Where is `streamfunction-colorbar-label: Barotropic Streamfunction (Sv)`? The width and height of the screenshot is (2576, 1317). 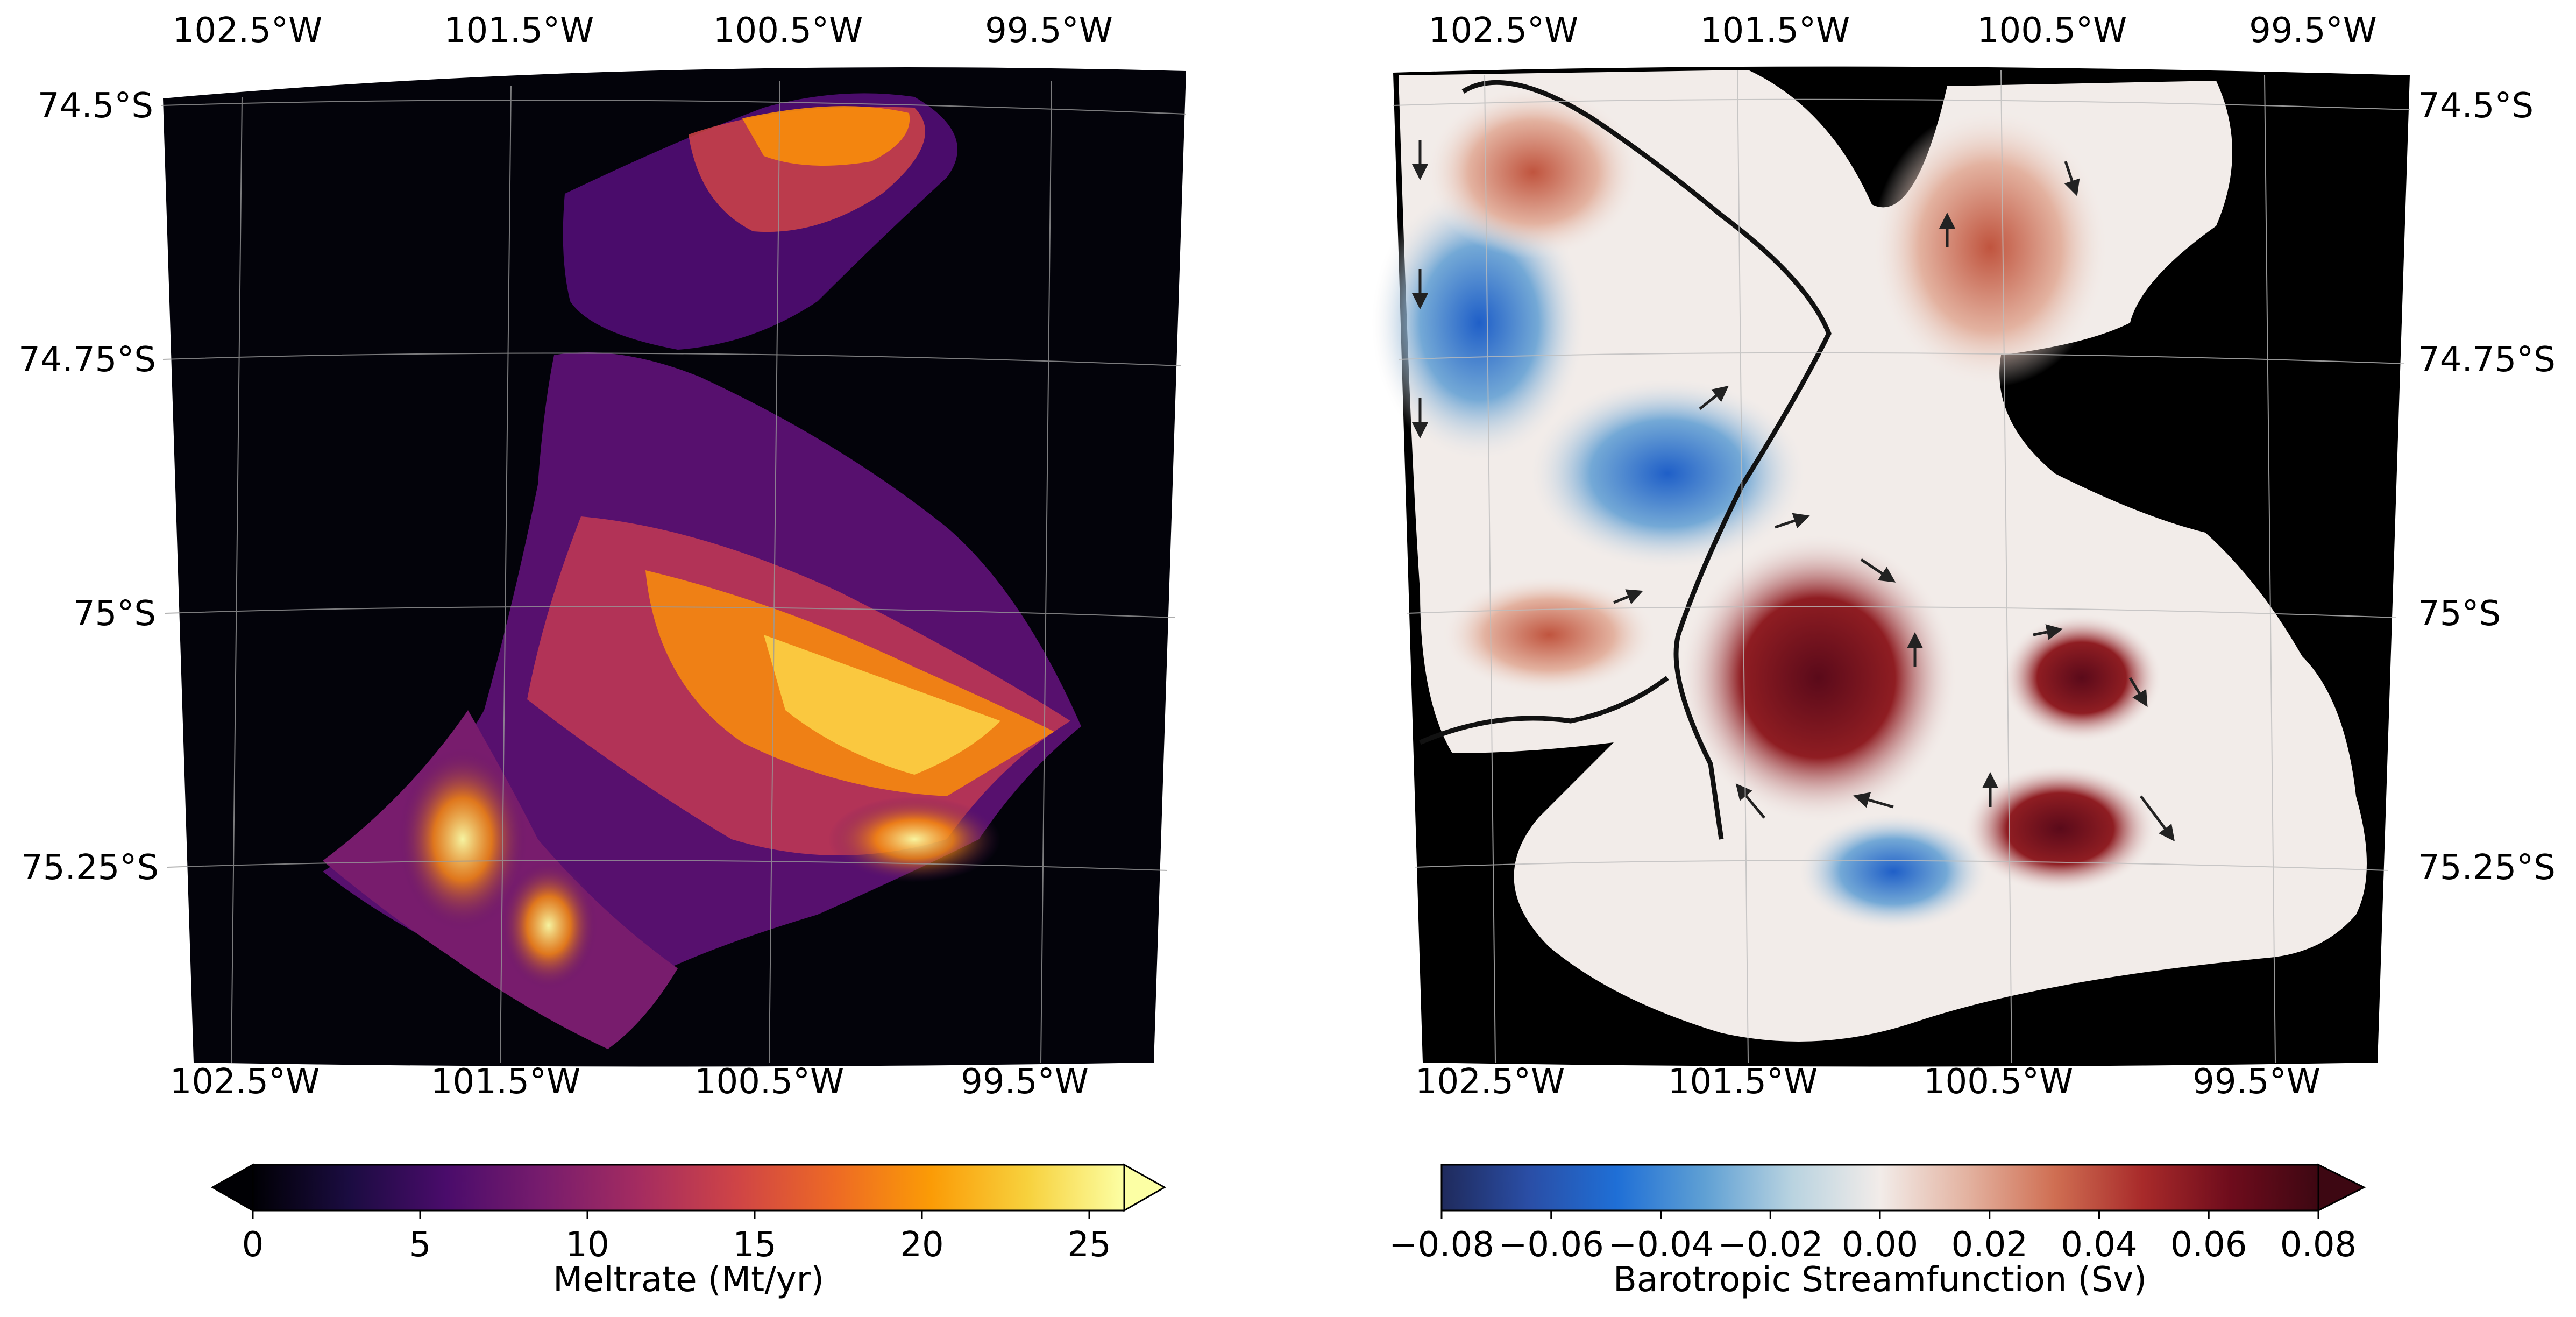
streamfunction-colorbar-label: Barotropic Streamfunction (Sv) is located at coordinates (1880, 1280).